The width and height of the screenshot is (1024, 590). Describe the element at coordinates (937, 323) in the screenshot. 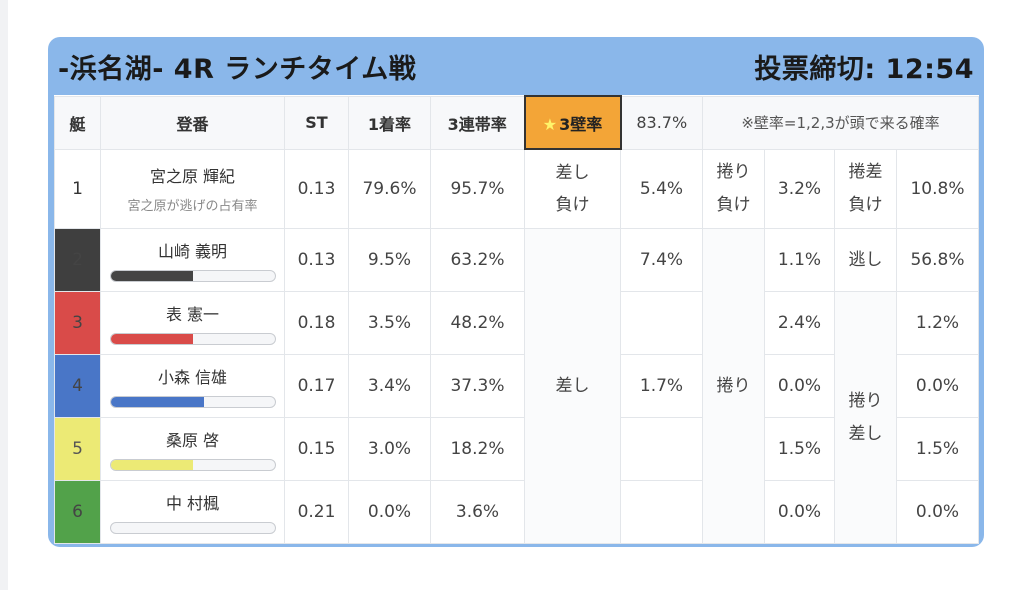

I see `makurizashi-value: 1.2%` at that location.